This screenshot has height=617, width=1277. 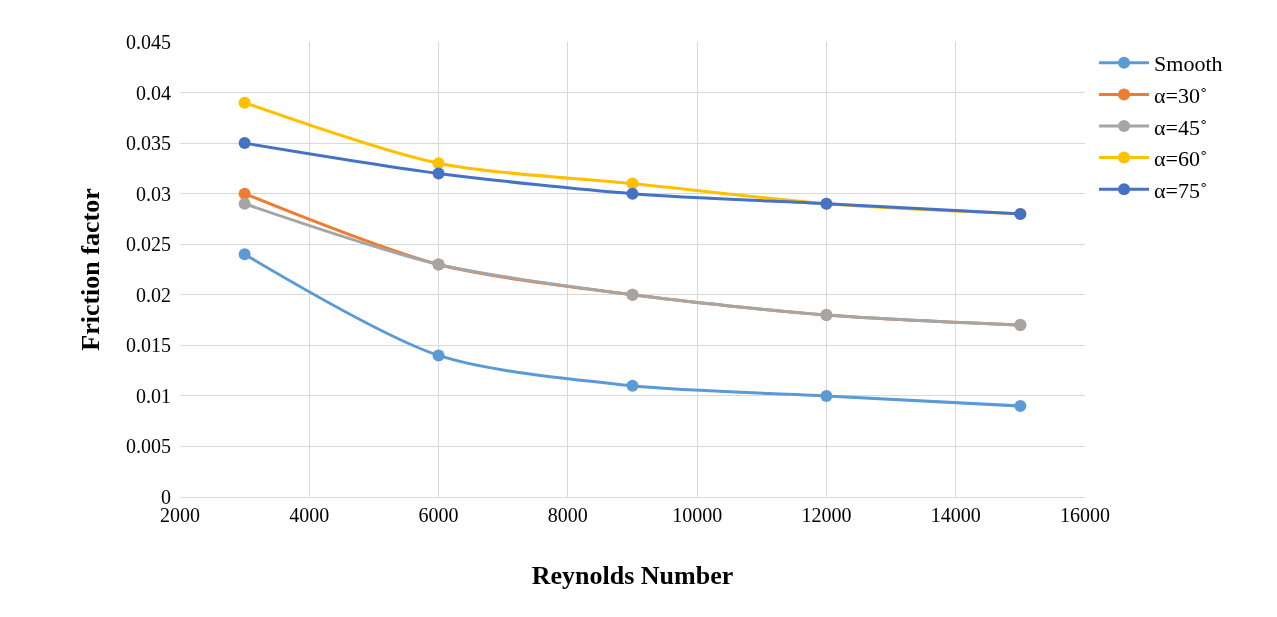 I want to click on y-tick-label: 0.01, so click(x=153, y=395).